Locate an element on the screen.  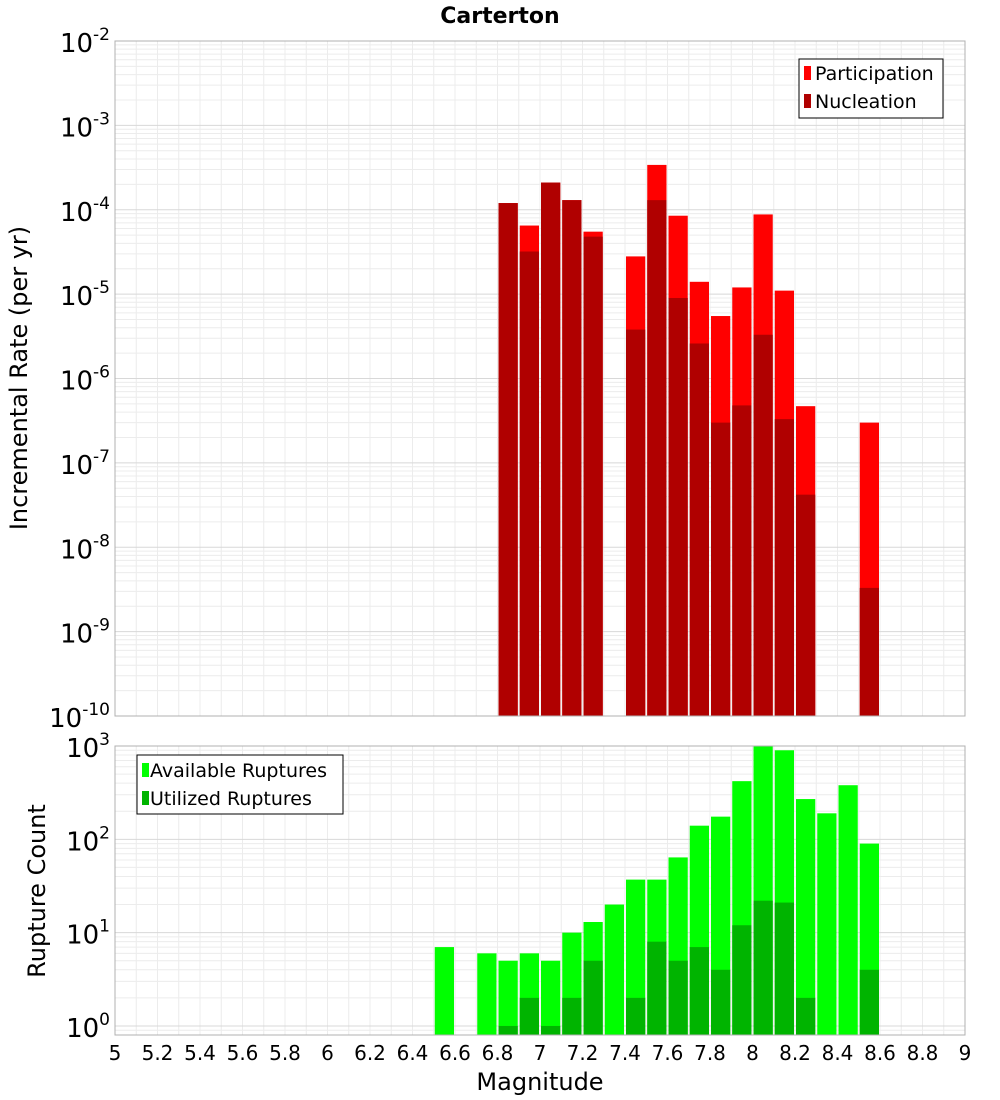
x-tick-label: 9 is located at coordinates (965, 1053).